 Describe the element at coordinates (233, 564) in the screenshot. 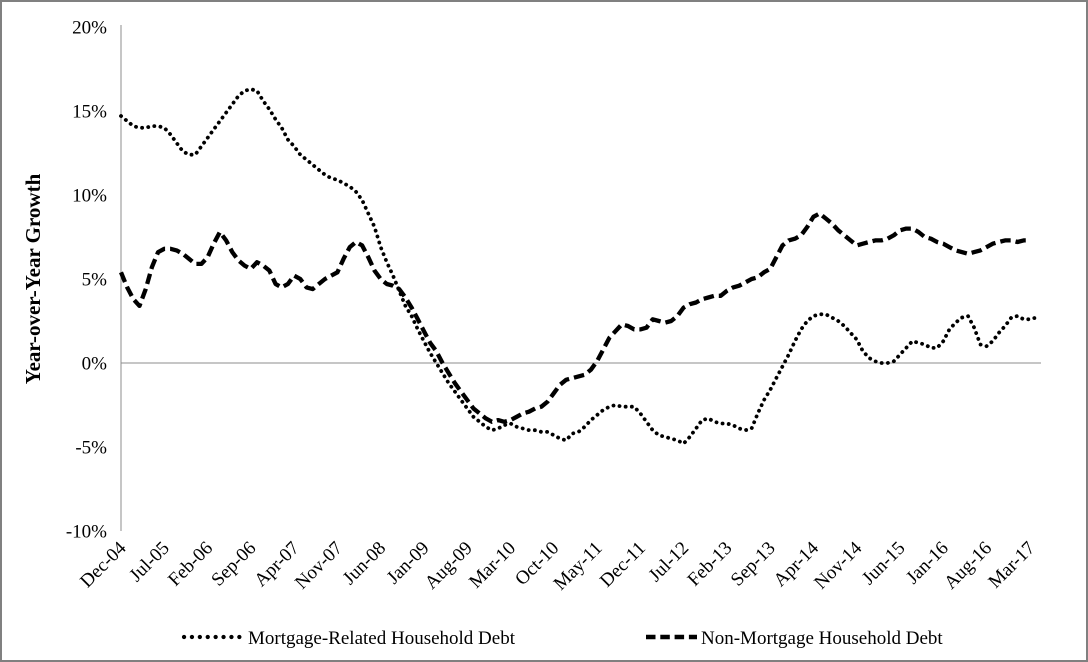

I see `x-tick-label: Sep-06` at that location.